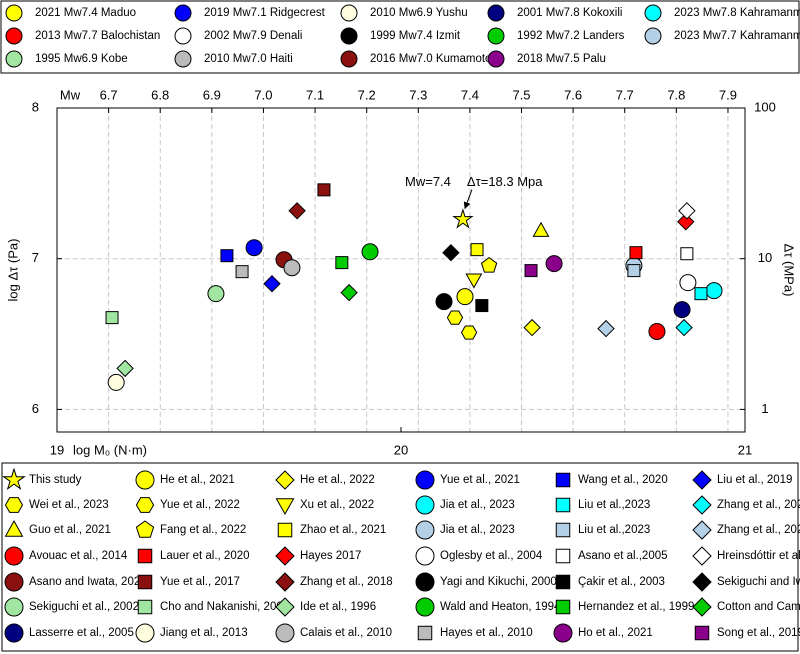  What do you see at coordinates (200, 505) in the screenshot?
I see `legend-label: Yue et al., 2022` at bounding box center [200, 505].